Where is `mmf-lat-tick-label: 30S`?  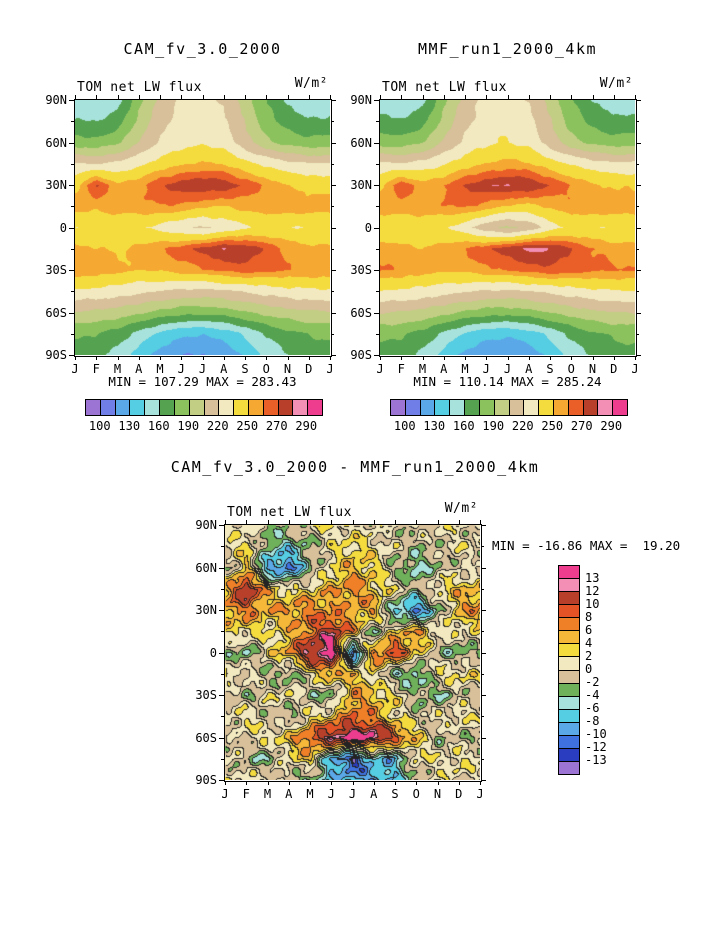 mmf-lat-tick-label: 30S is located at coordinates (361, 270).